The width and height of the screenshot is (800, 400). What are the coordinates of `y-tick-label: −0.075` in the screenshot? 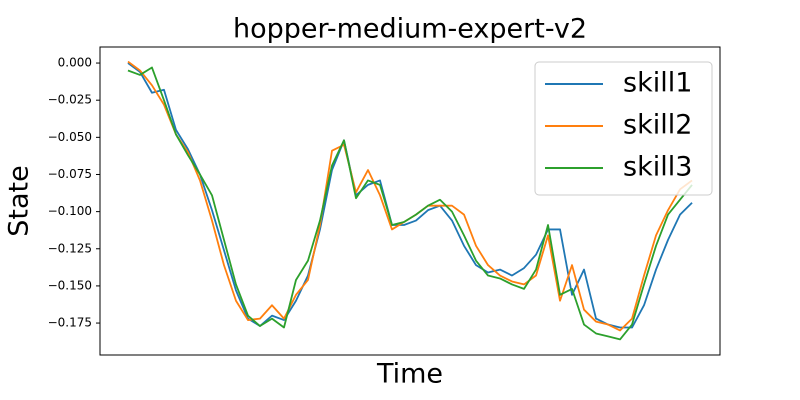 It's located at (70, 174).